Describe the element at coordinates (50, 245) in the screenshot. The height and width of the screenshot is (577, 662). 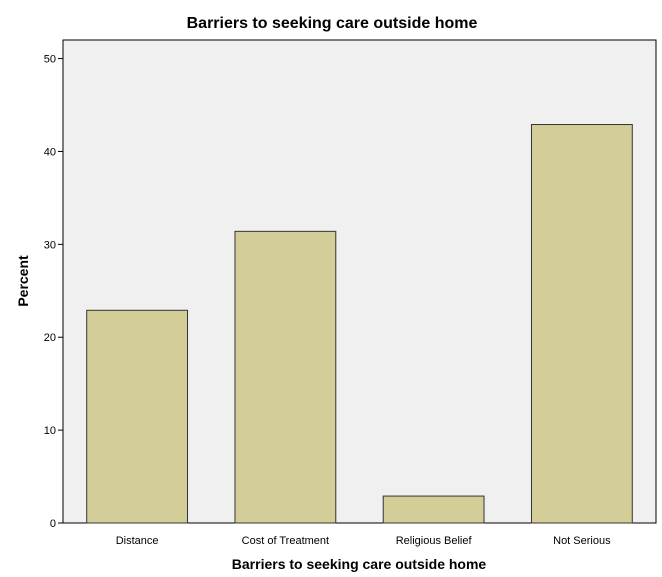
I see `y-tick-label: 30` at that location.